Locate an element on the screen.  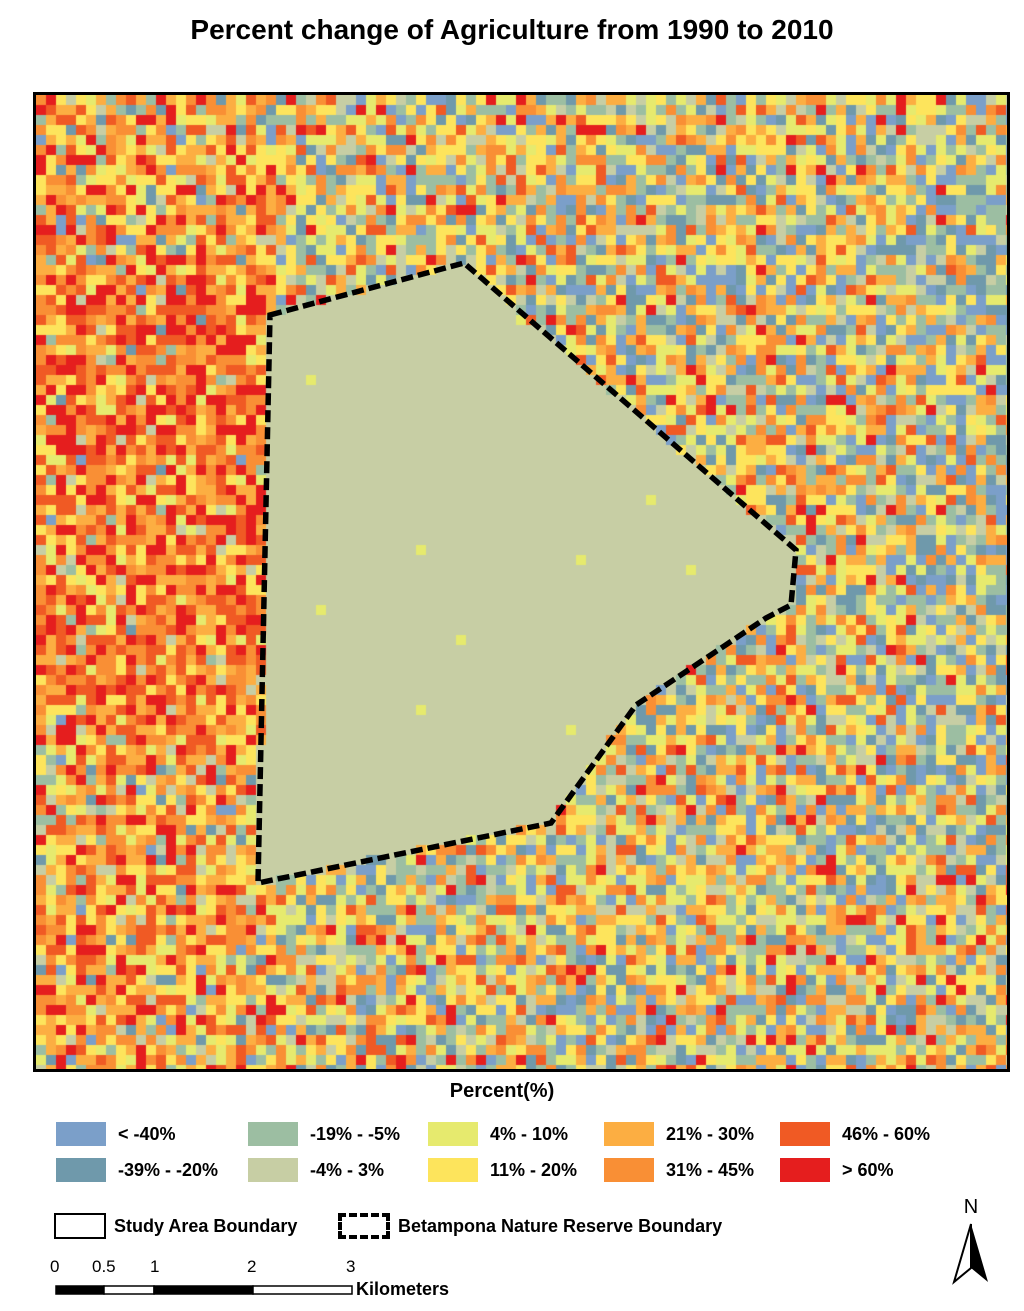
legend-item-minus-39-to-minus-20: -39% - -20% is located at coordinates (137, 1170).